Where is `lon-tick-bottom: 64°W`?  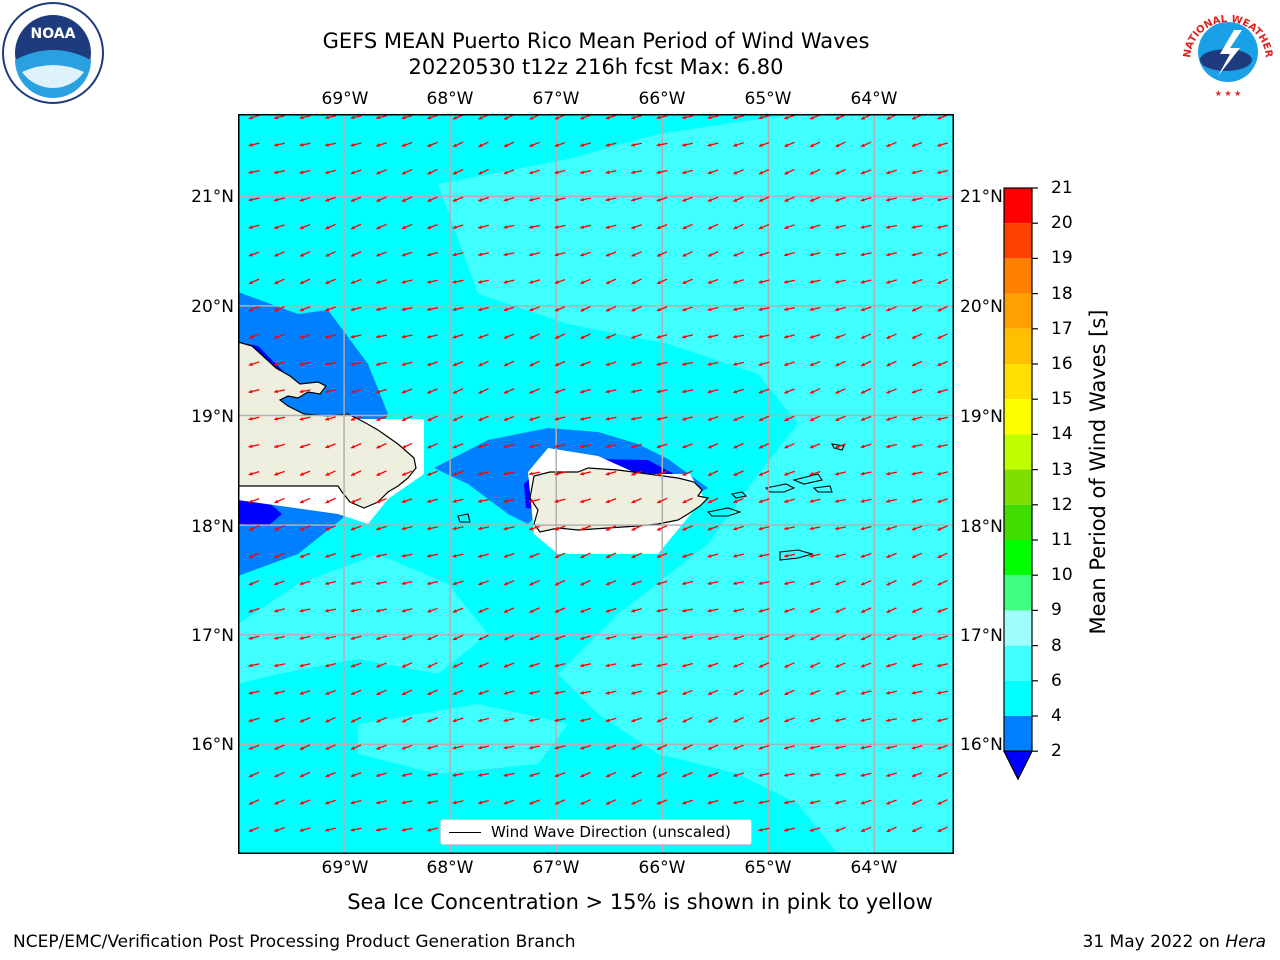
lon-tick-bottom: 64°W is located at coordinates (874, 868).